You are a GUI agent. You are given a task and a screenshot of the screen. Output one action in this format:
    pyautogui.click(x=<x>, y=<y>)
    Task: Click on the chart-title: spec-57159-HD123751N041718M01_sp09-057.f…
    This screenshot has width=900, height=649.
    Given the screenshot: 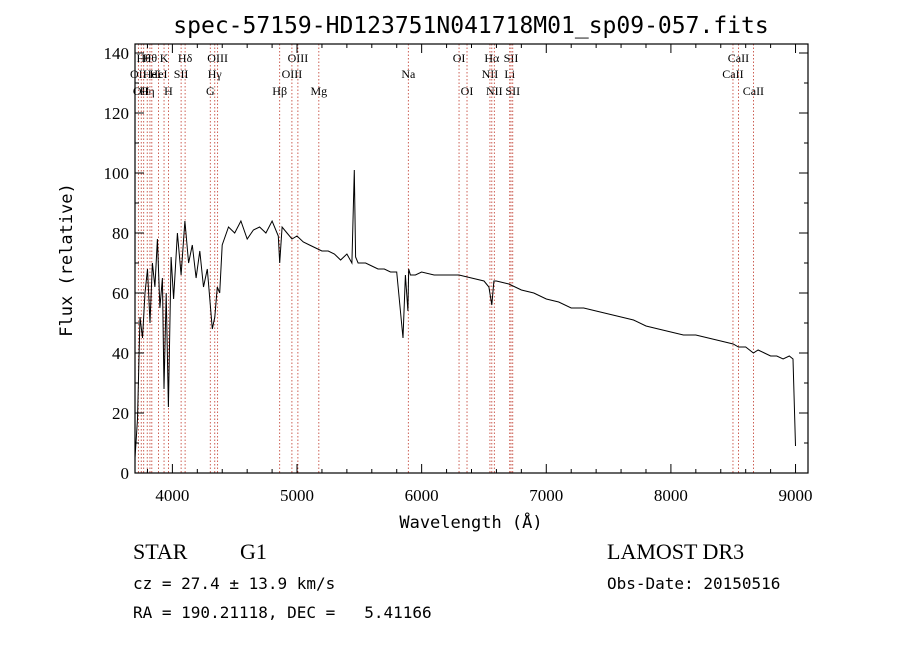 What is the action you would take?
    pyautogui.click(x=470, y=26)
    